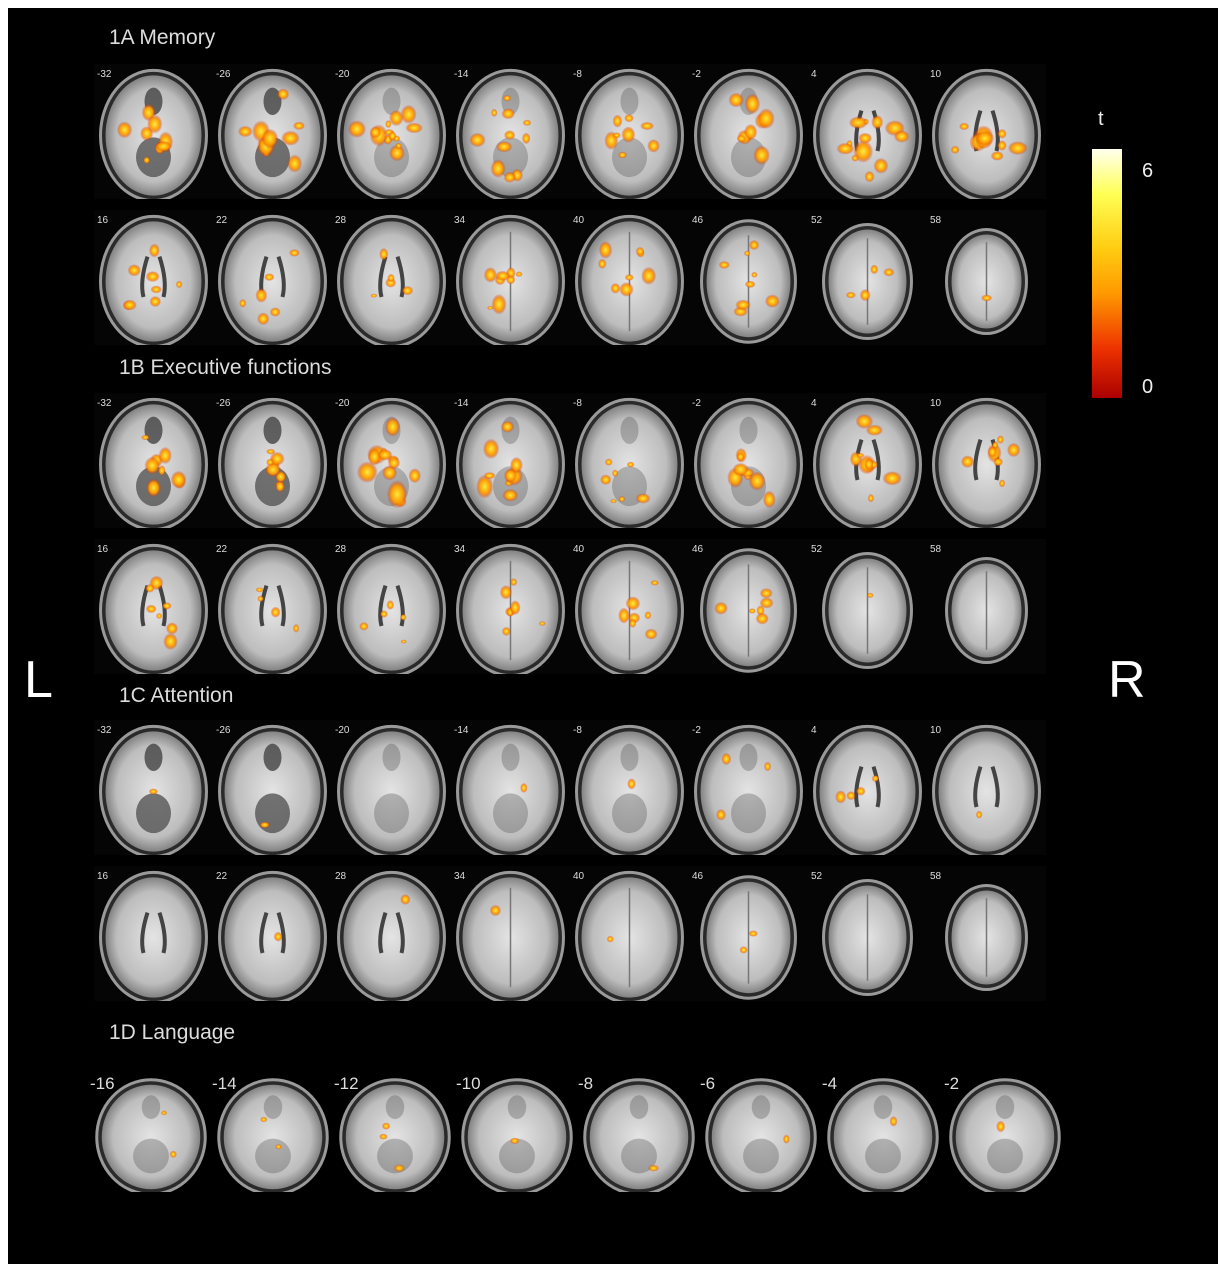 The width and height of the screenshot is (1219, 1265). What do you see at coordinates (696, 730) in the screenshot?
I see `slice-coordinate-label: -2` at bounding box center [696, 730].